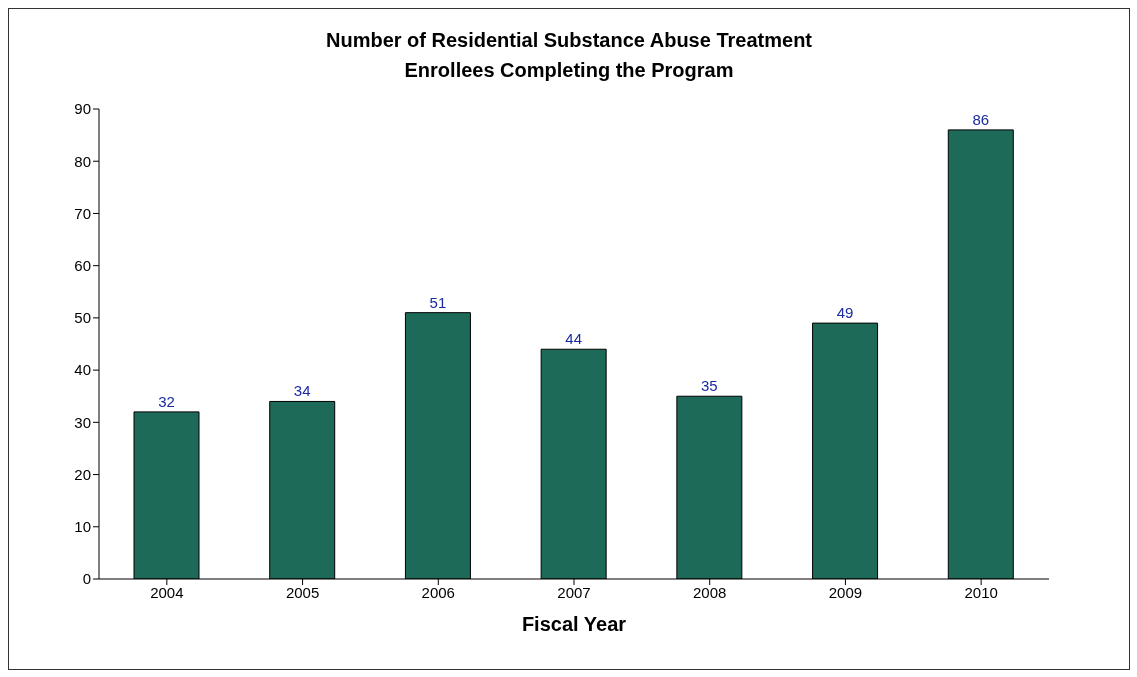  What do you see at coordinates (573, 339) in the screenshot?
I see `data-label: 44` at bounding box center [573, 339].